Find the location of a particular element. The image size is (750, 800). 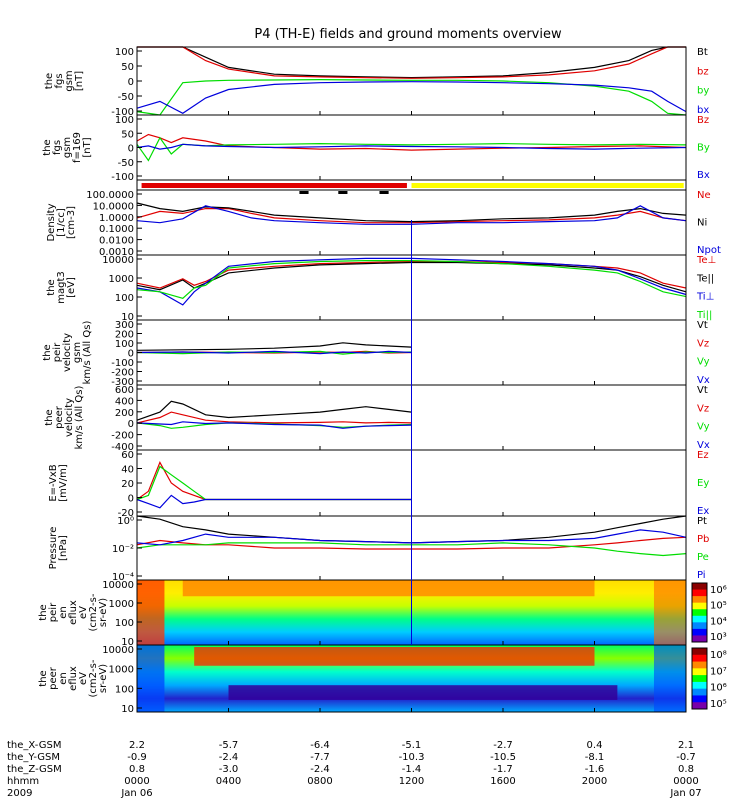

spectrogram-band-low is located at coordinates (423, 692).